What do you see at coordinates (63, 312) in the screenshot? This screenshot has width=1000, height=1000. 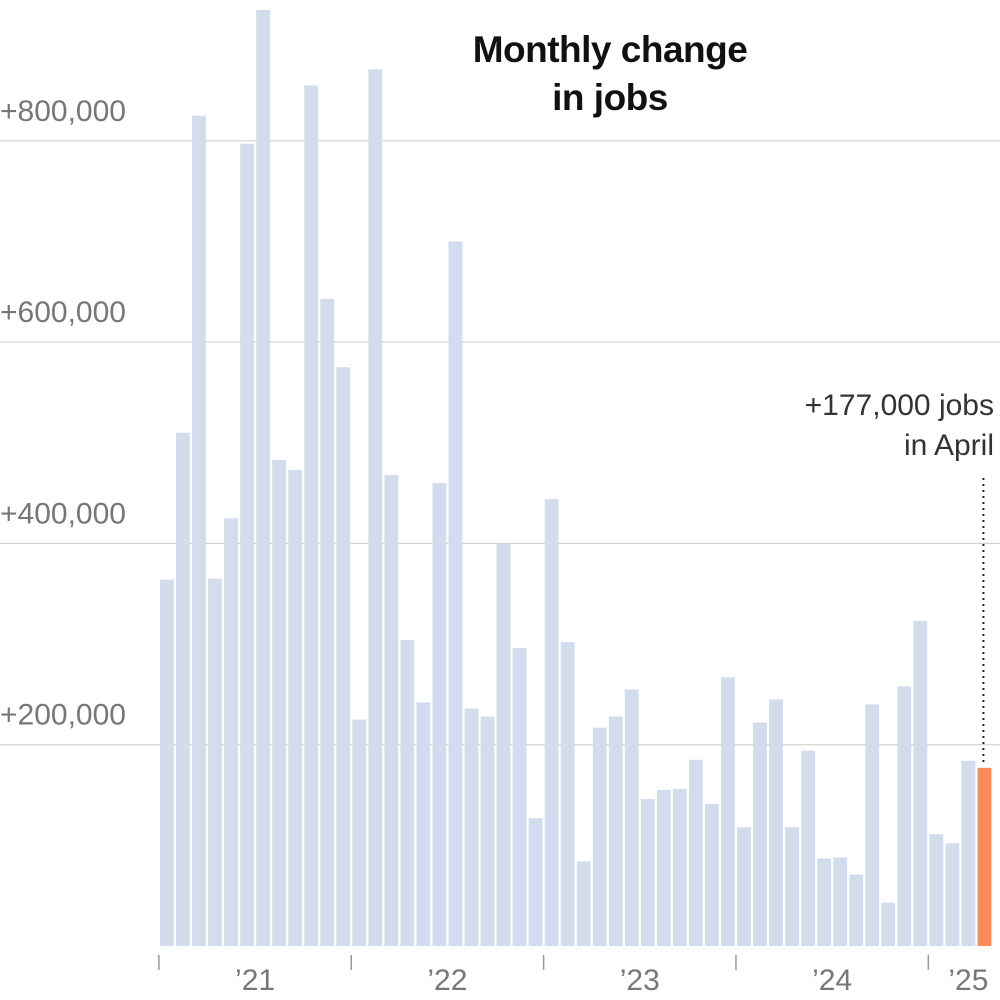 I see `y-tick-label: +600,000` at bounding box center [63, 312].